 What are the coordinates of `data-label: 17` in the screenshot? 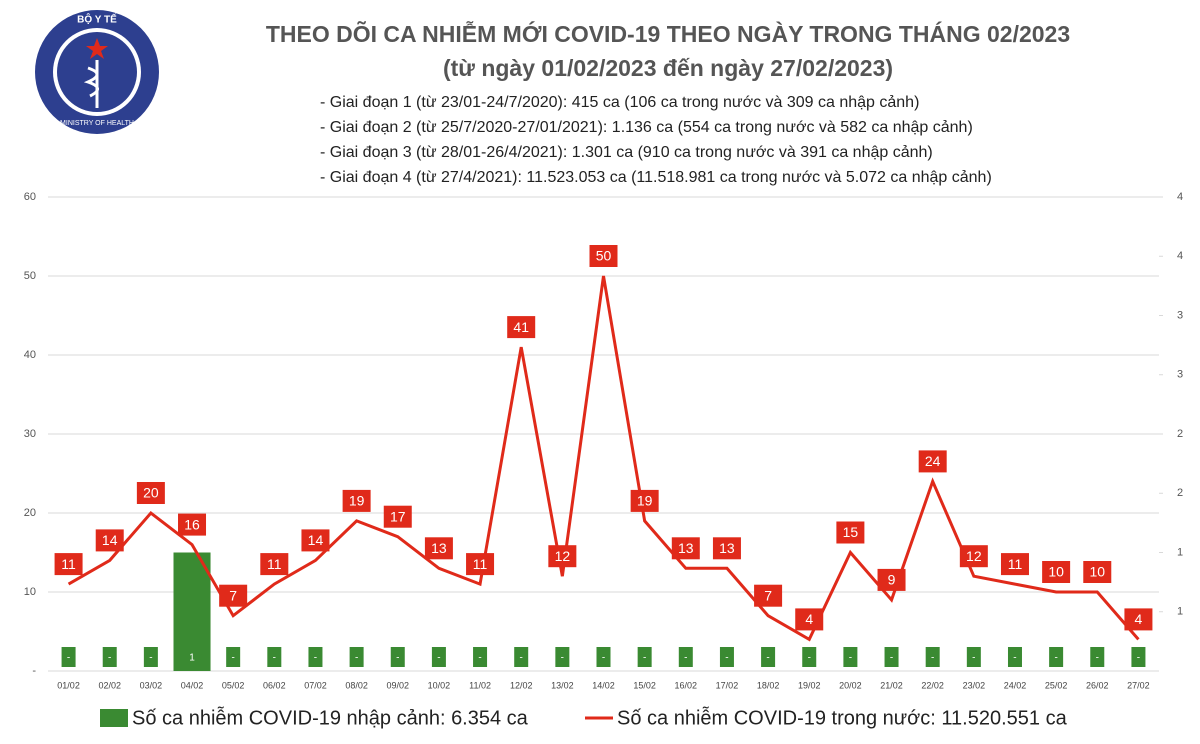 It's located at (398, 516).